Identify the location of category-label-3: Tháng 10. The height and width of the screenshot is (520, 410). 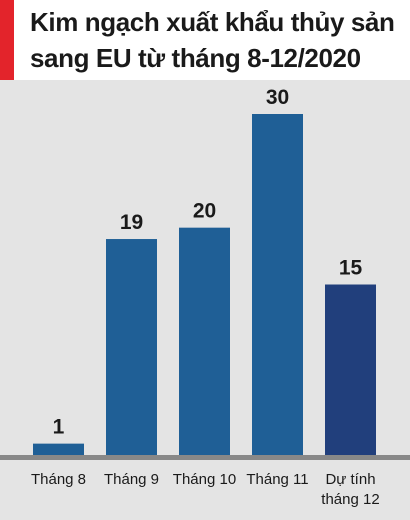
(204, 479).